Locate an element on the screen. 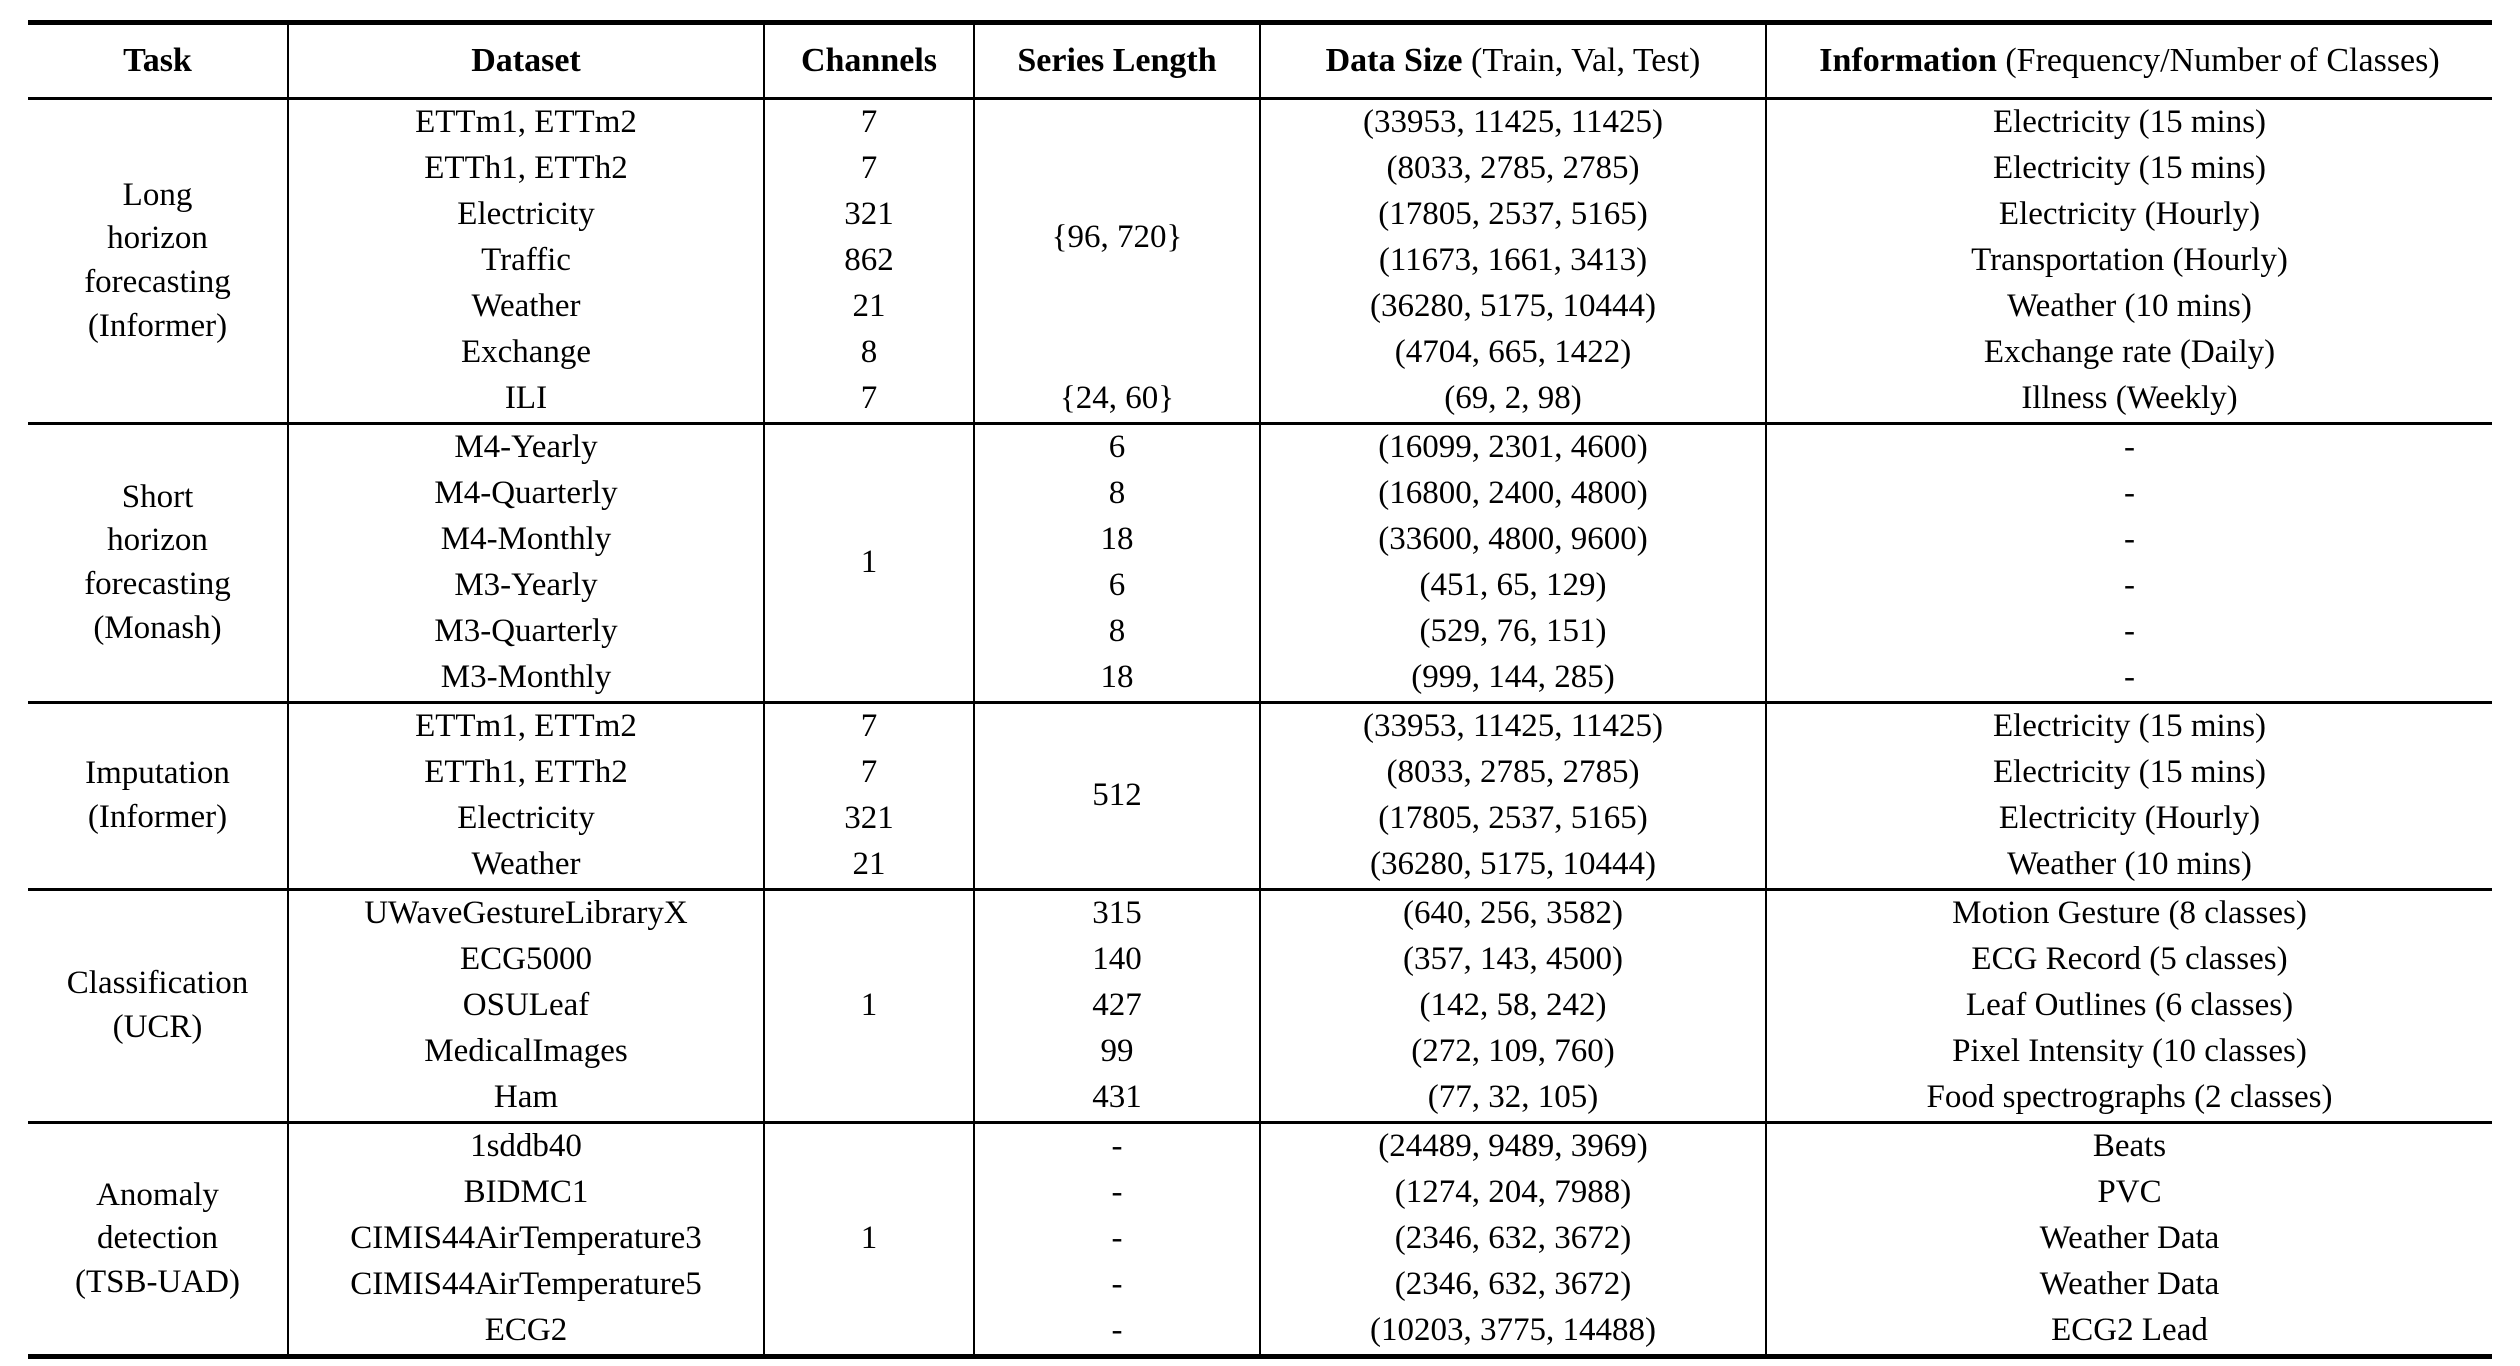 The width and height of the screenshot is (2520, 1366). cell-datasize: (4704, 665, 1422) is located at coordinates (1512, 353).